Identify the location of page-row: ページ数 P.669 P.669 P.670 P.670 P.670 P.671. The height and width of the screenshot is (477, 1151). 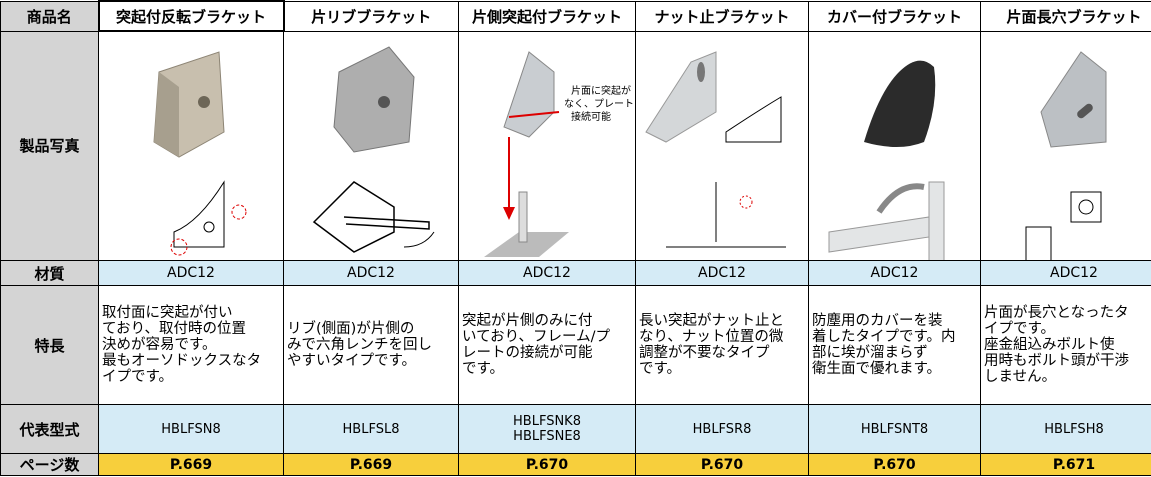
(575, 464).